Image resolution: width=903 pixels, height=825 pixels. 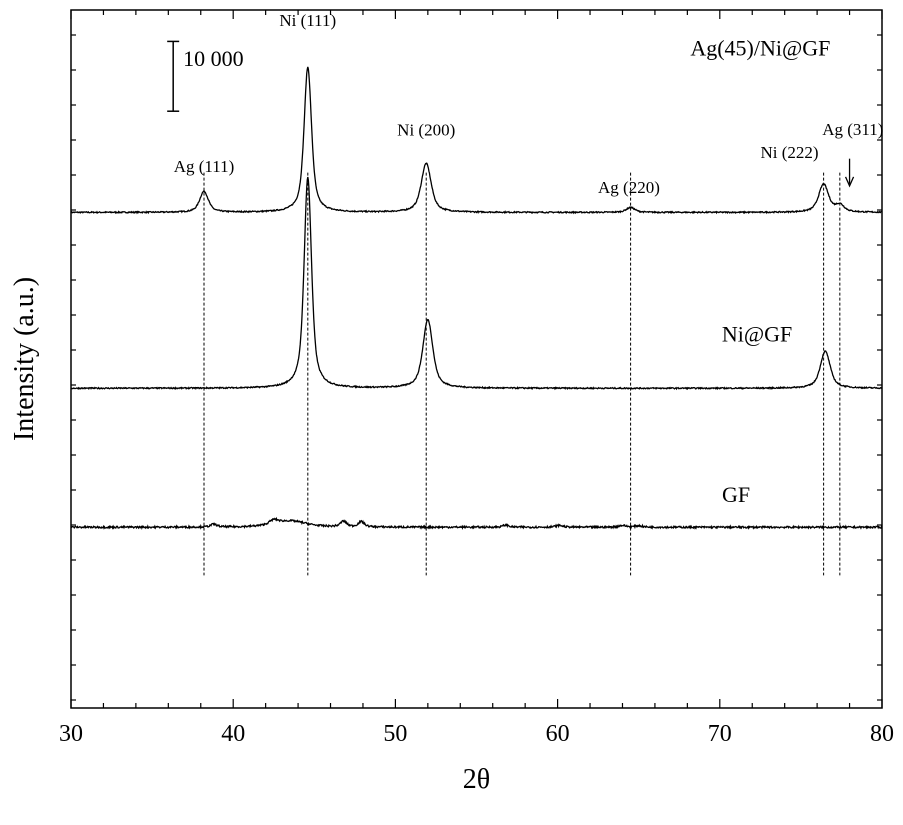 What do you see at coordinates (736, 494) in the screenshot?
I see `series-label: GF` at bounding box center [736, 494].